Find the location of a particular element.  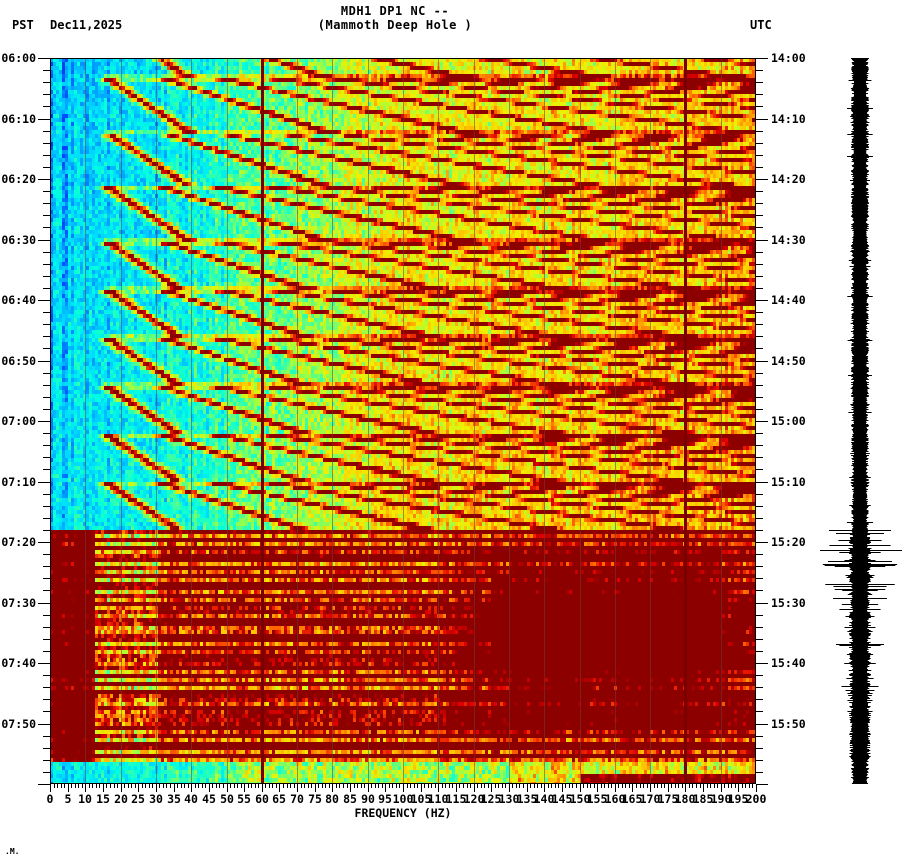

time-axis-label: 14:10 is located at coordinates (788, 119).